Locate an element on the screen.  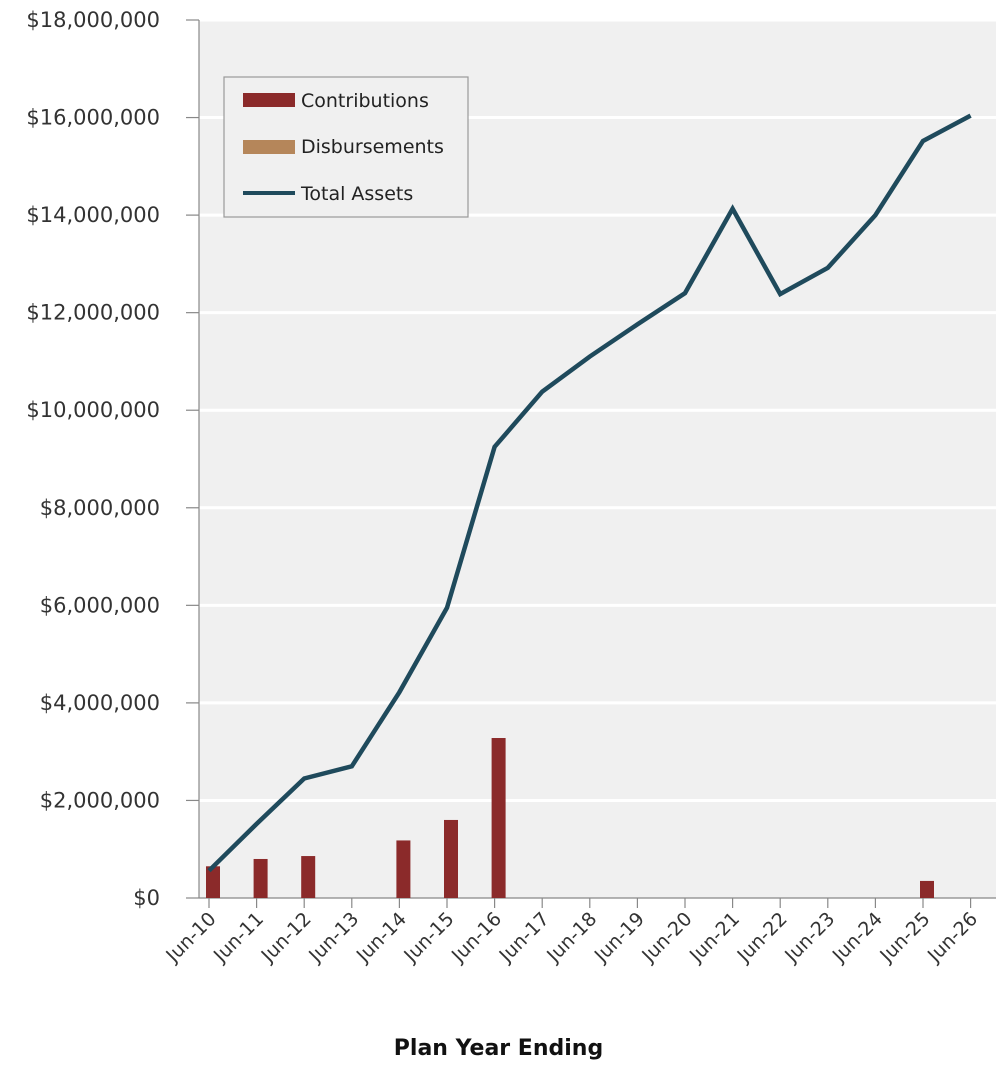
x-tick-label: Jun-13 is located at coordinates (333, 937).